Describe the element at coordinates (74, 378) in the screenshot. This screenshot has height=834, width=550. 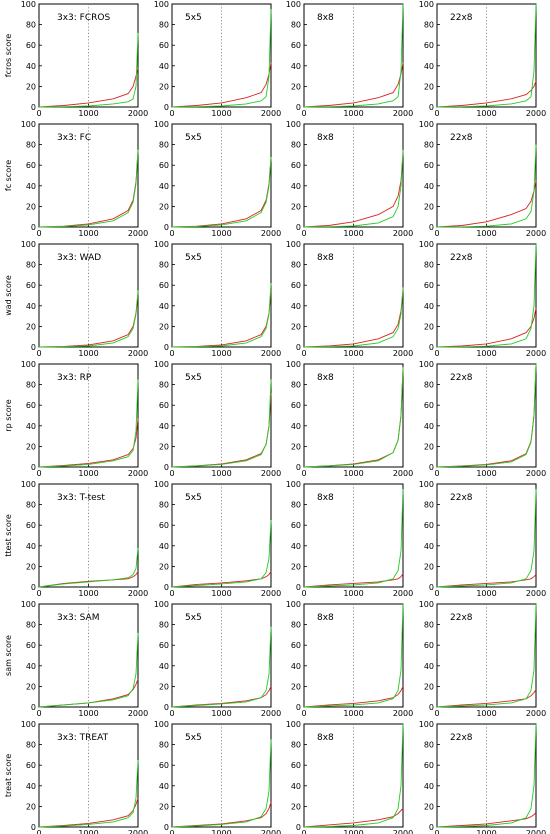
I see `panel-title: 3x3: RP` at that location.